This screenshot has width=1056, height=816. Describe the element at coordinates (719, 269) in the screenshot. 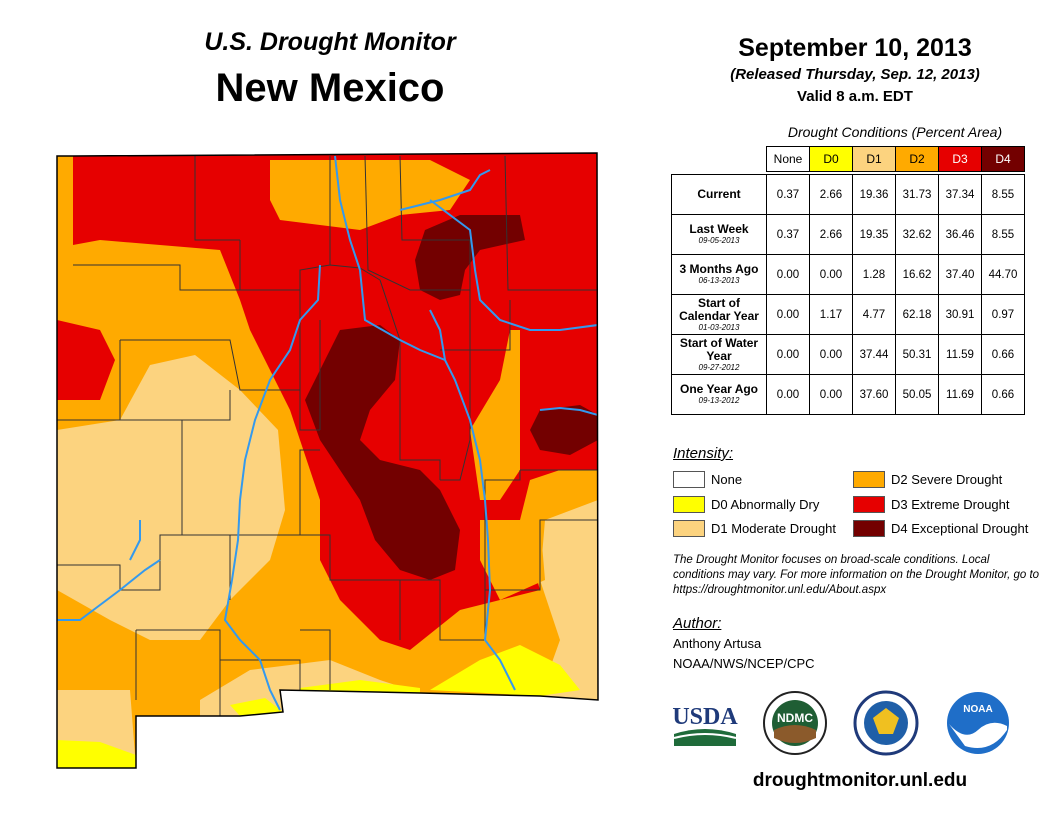

I see `row-label: 3 Months Ago` at that location.